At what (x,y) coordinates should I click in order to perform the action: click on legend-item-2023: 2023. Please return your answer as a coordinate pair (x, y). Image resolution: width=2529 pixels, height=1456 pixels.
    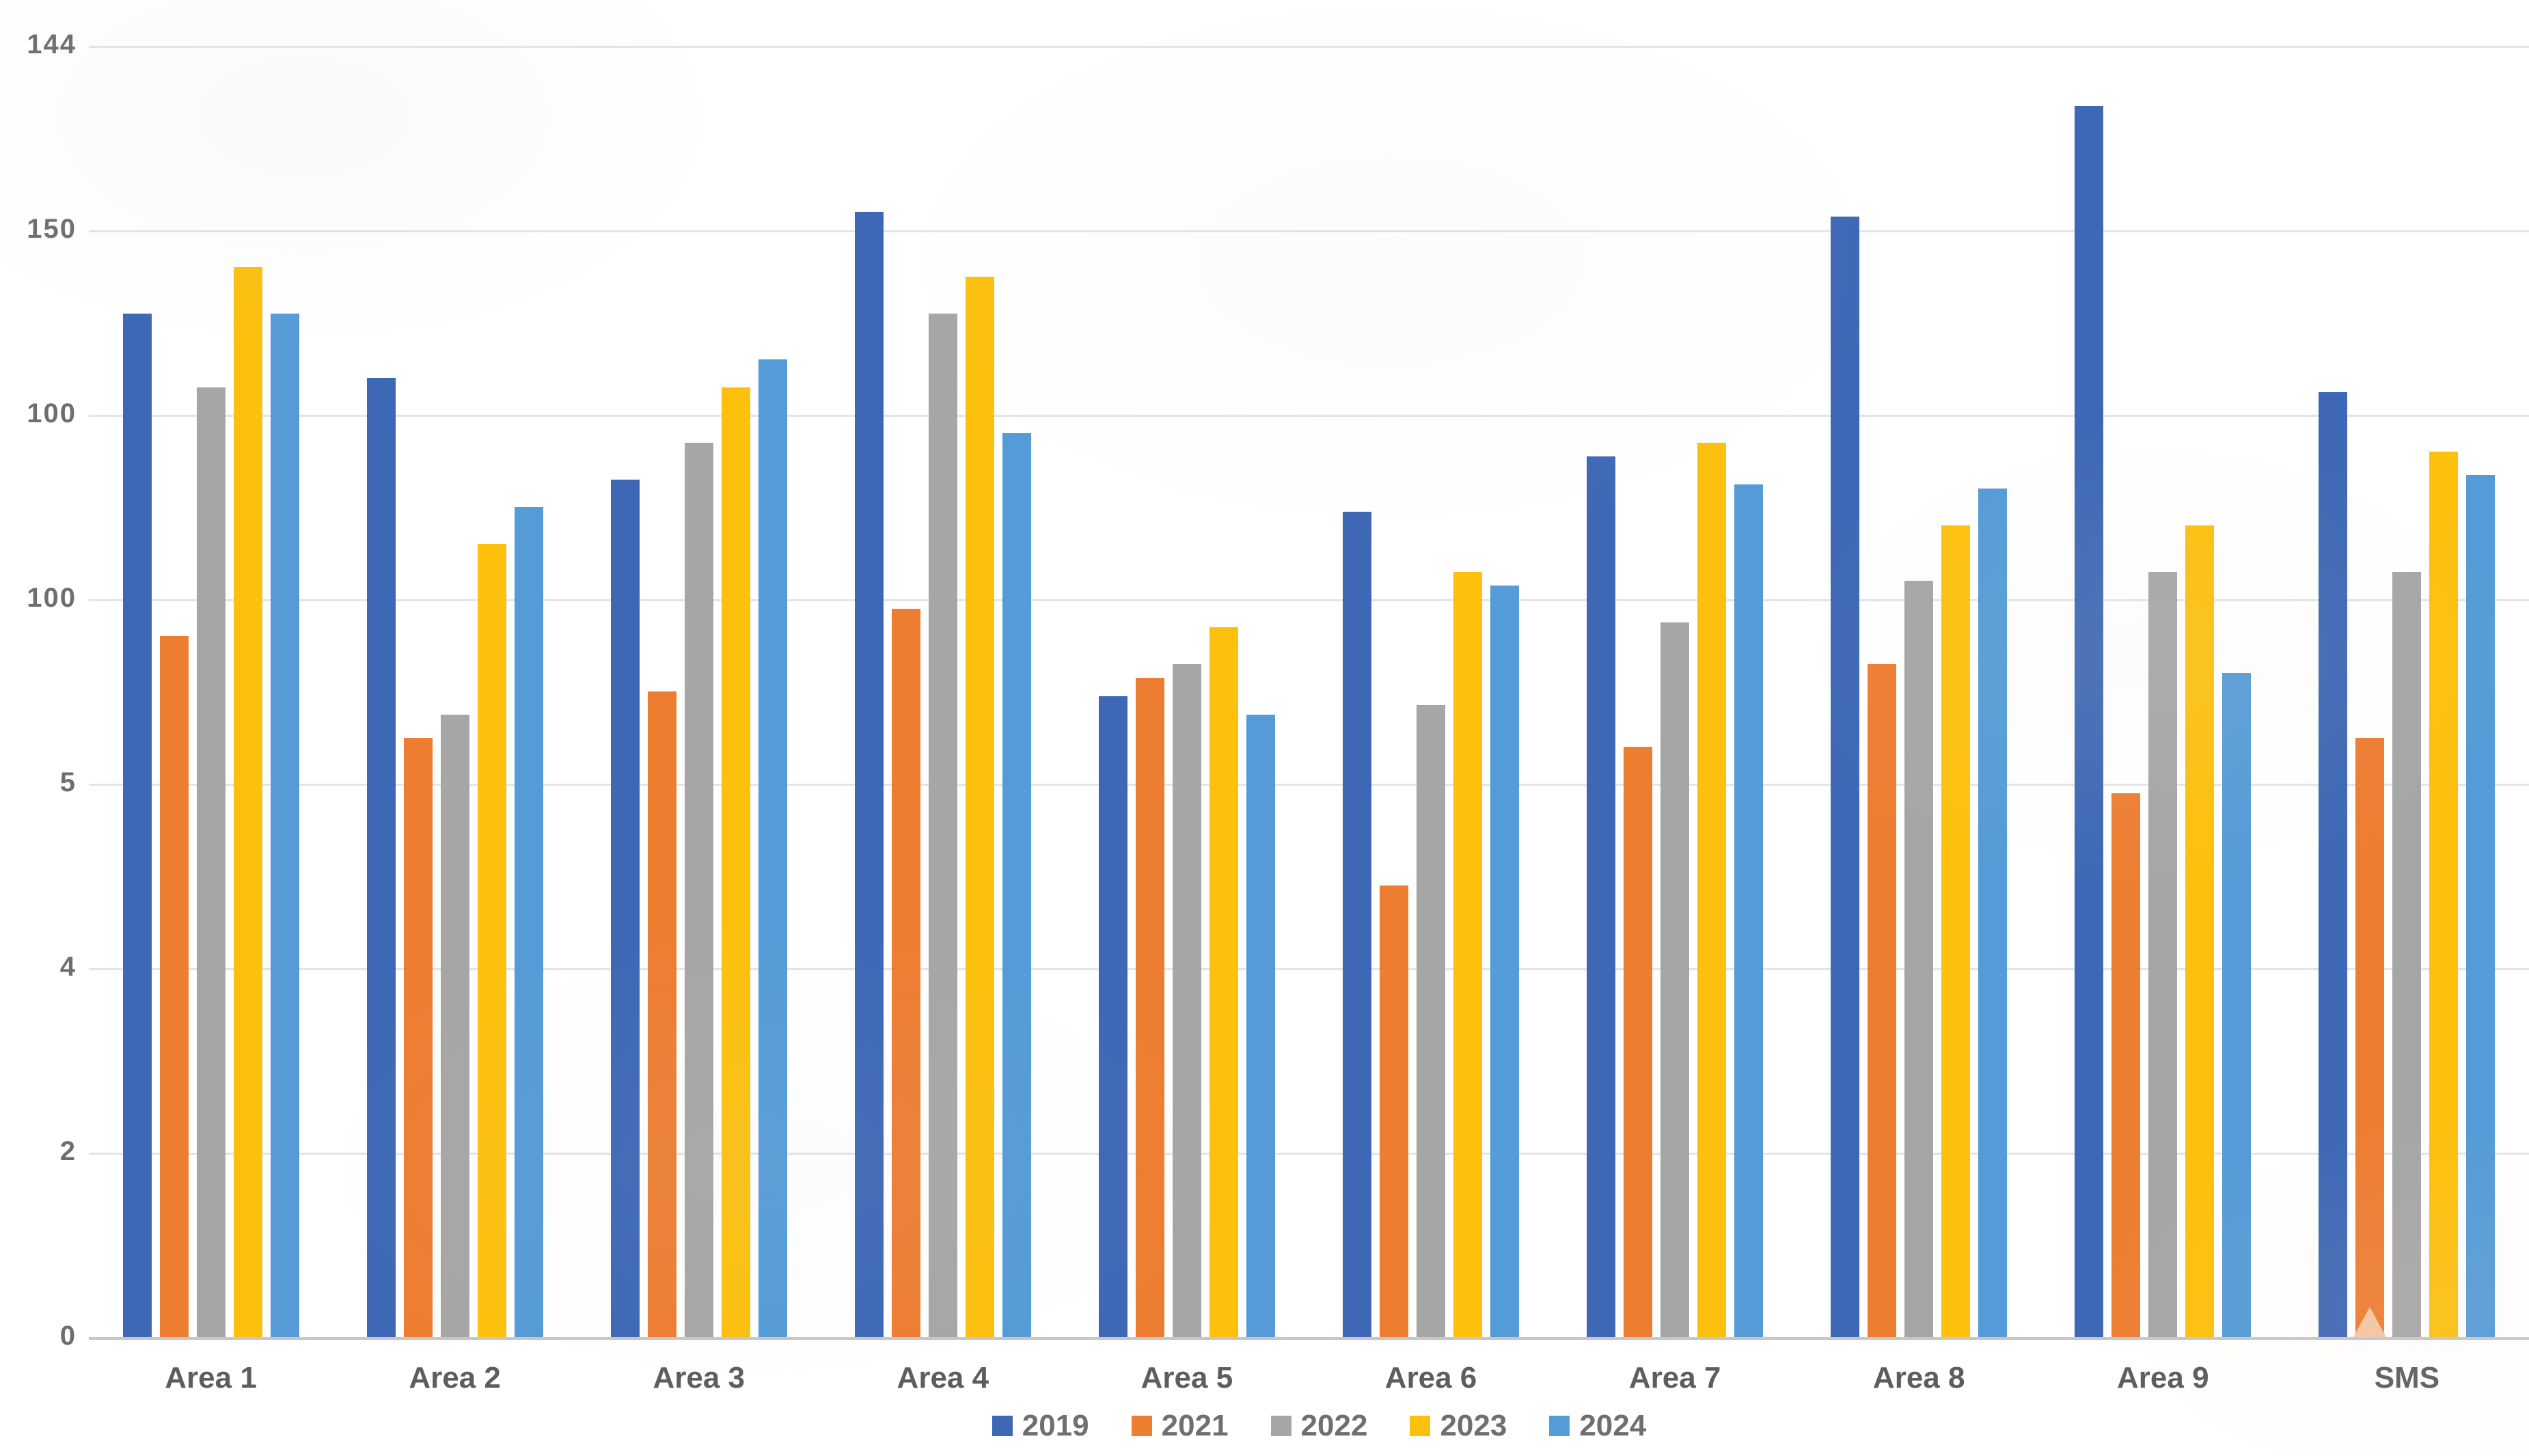
    Looking at the image, I should click on (1458, 1426).